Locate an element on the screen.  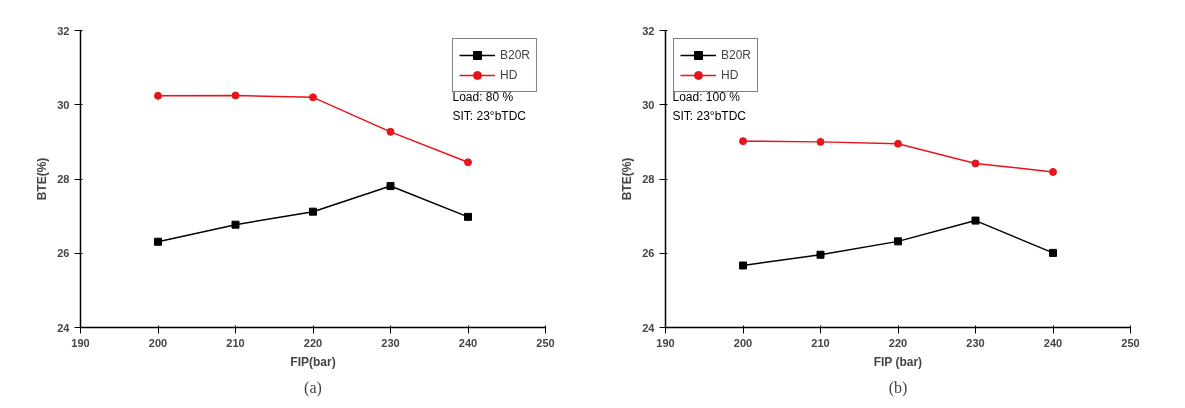
annotation: Load: 80 % is located at coordinates (483, 96).